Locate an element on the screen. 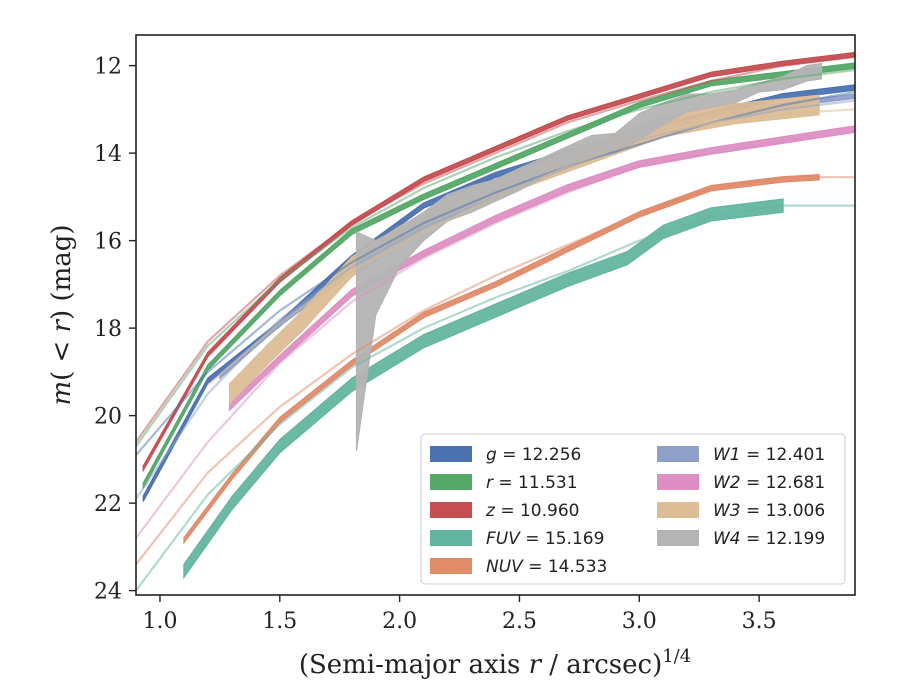 Image resolution: width=900 pixels, height=700 pixels. legend-swatch-r is located at coordinates (451, 482).